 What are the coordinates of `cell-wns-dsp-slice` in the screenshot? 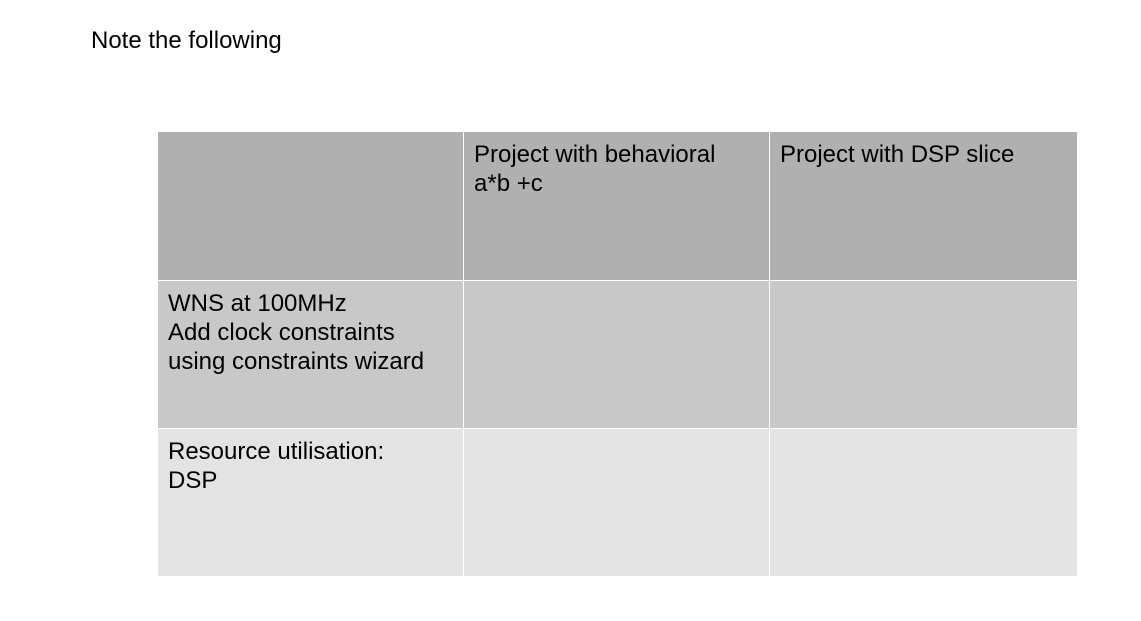 It's located at (923, 354).